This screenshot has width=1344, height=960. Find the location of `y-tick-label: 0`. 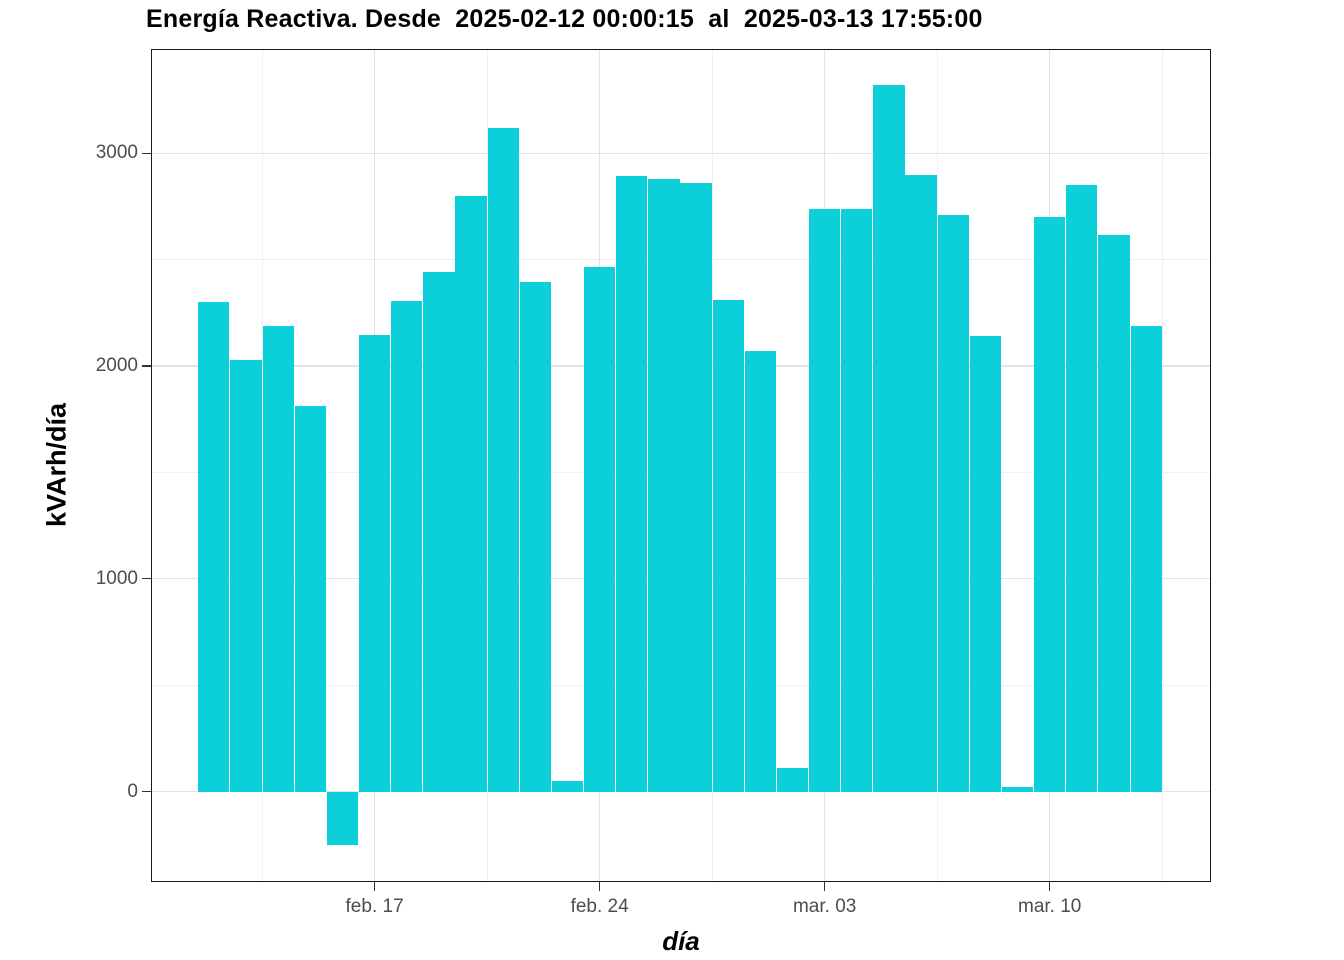

y-tick-label: 0 is located at coordinates (132, 791).